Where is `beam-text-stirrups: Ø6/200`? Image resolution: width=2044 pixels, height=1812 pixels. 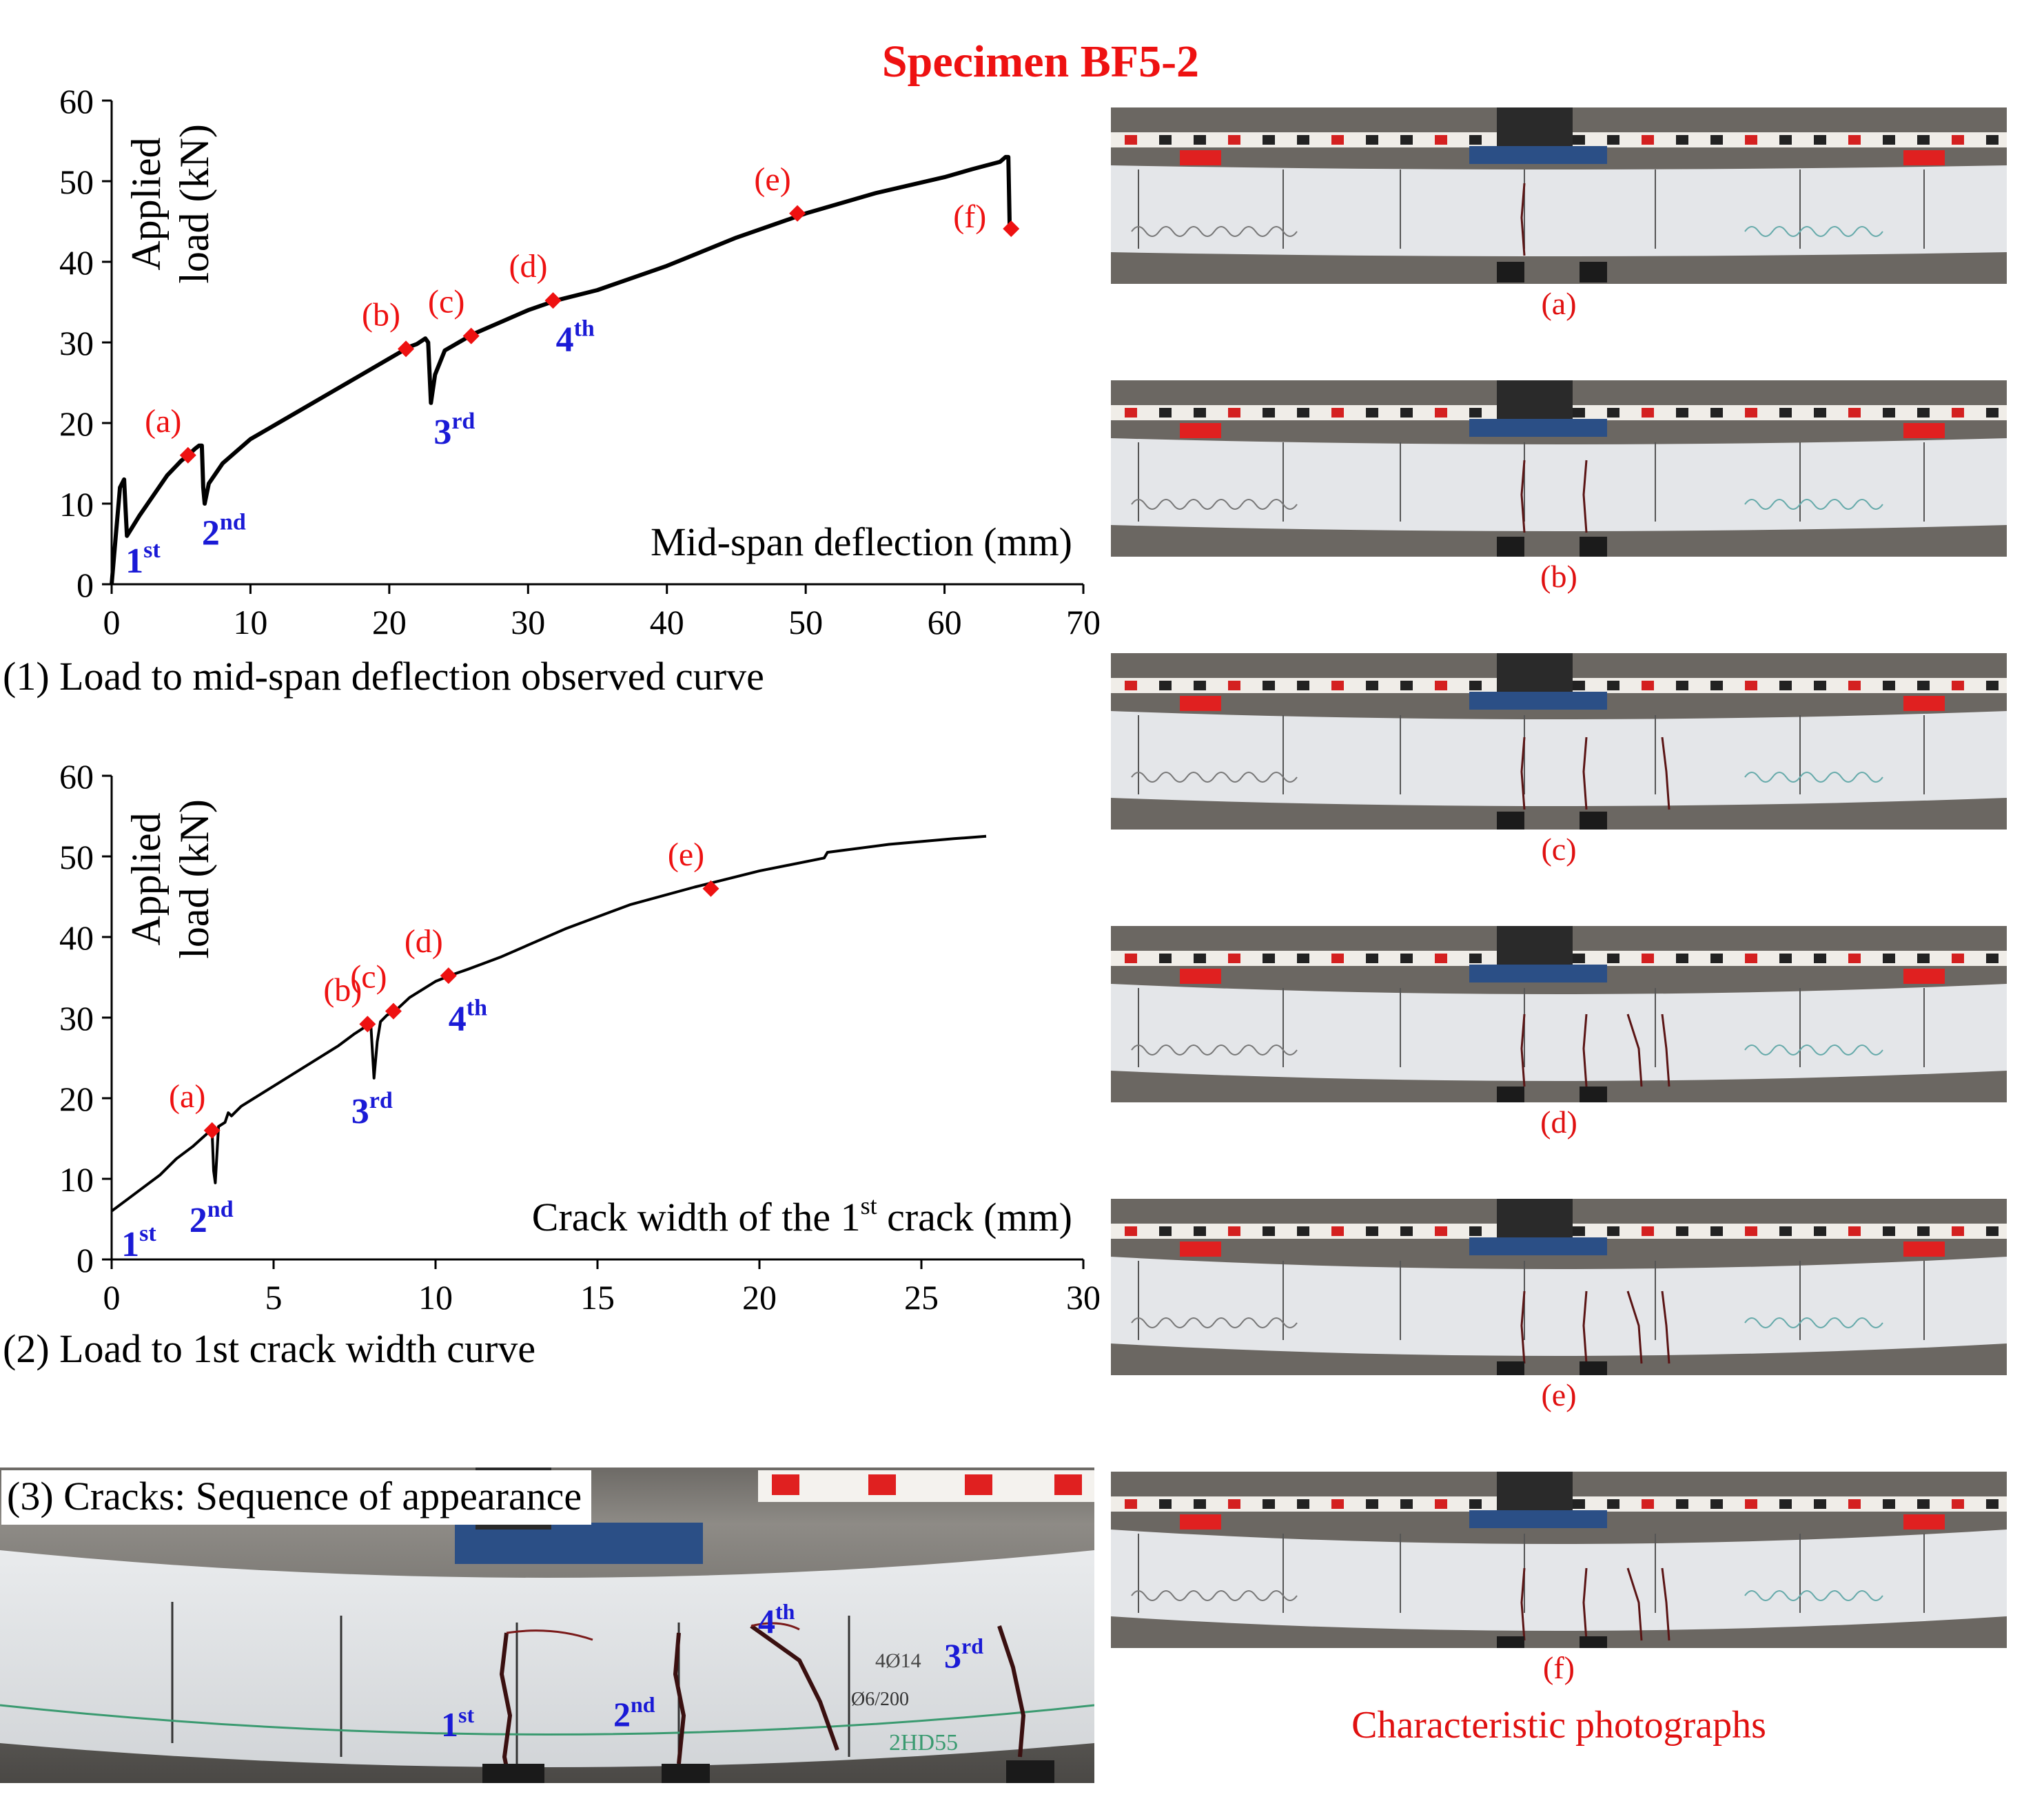
beam-text-stirrups: Ø6/200 is located at coordinates (880, 1699).